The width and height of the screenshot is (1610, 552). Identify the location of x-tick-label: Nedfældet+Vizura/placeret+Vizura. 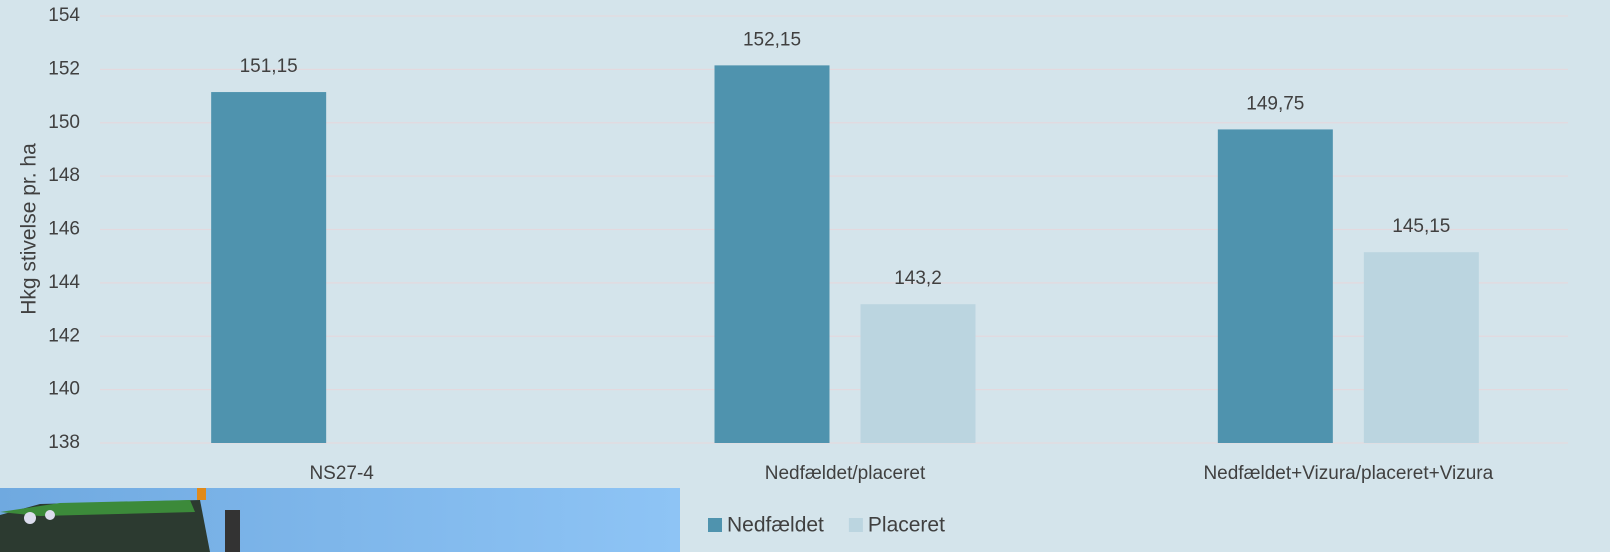
(1348, 473).